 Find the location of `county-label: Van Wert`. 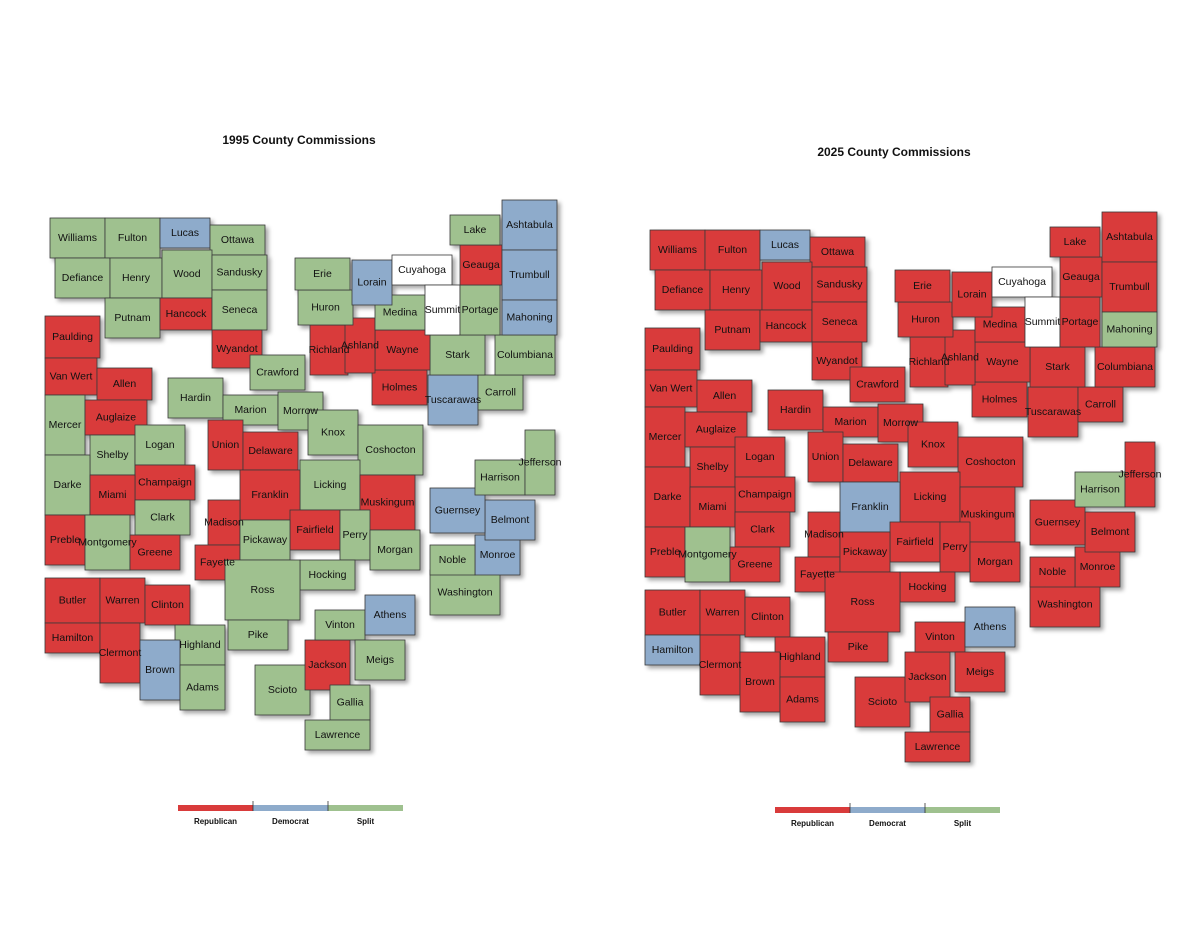

county-label: Van Wert is located at coordinates (671, 388).